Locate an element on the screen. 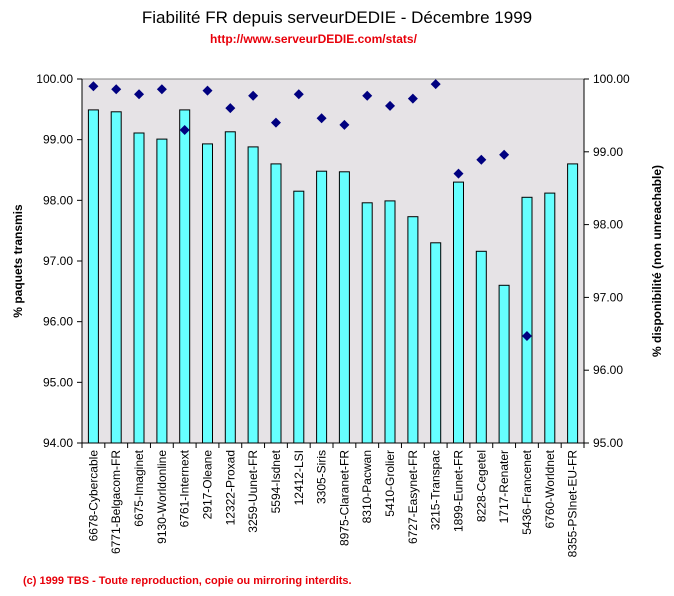 Image resolution: width=674 pixels, height=596 pixels. chart-subtitle-url: http://www.serveurDEDIE.com/stats/ is located at coordinates (313, 39).